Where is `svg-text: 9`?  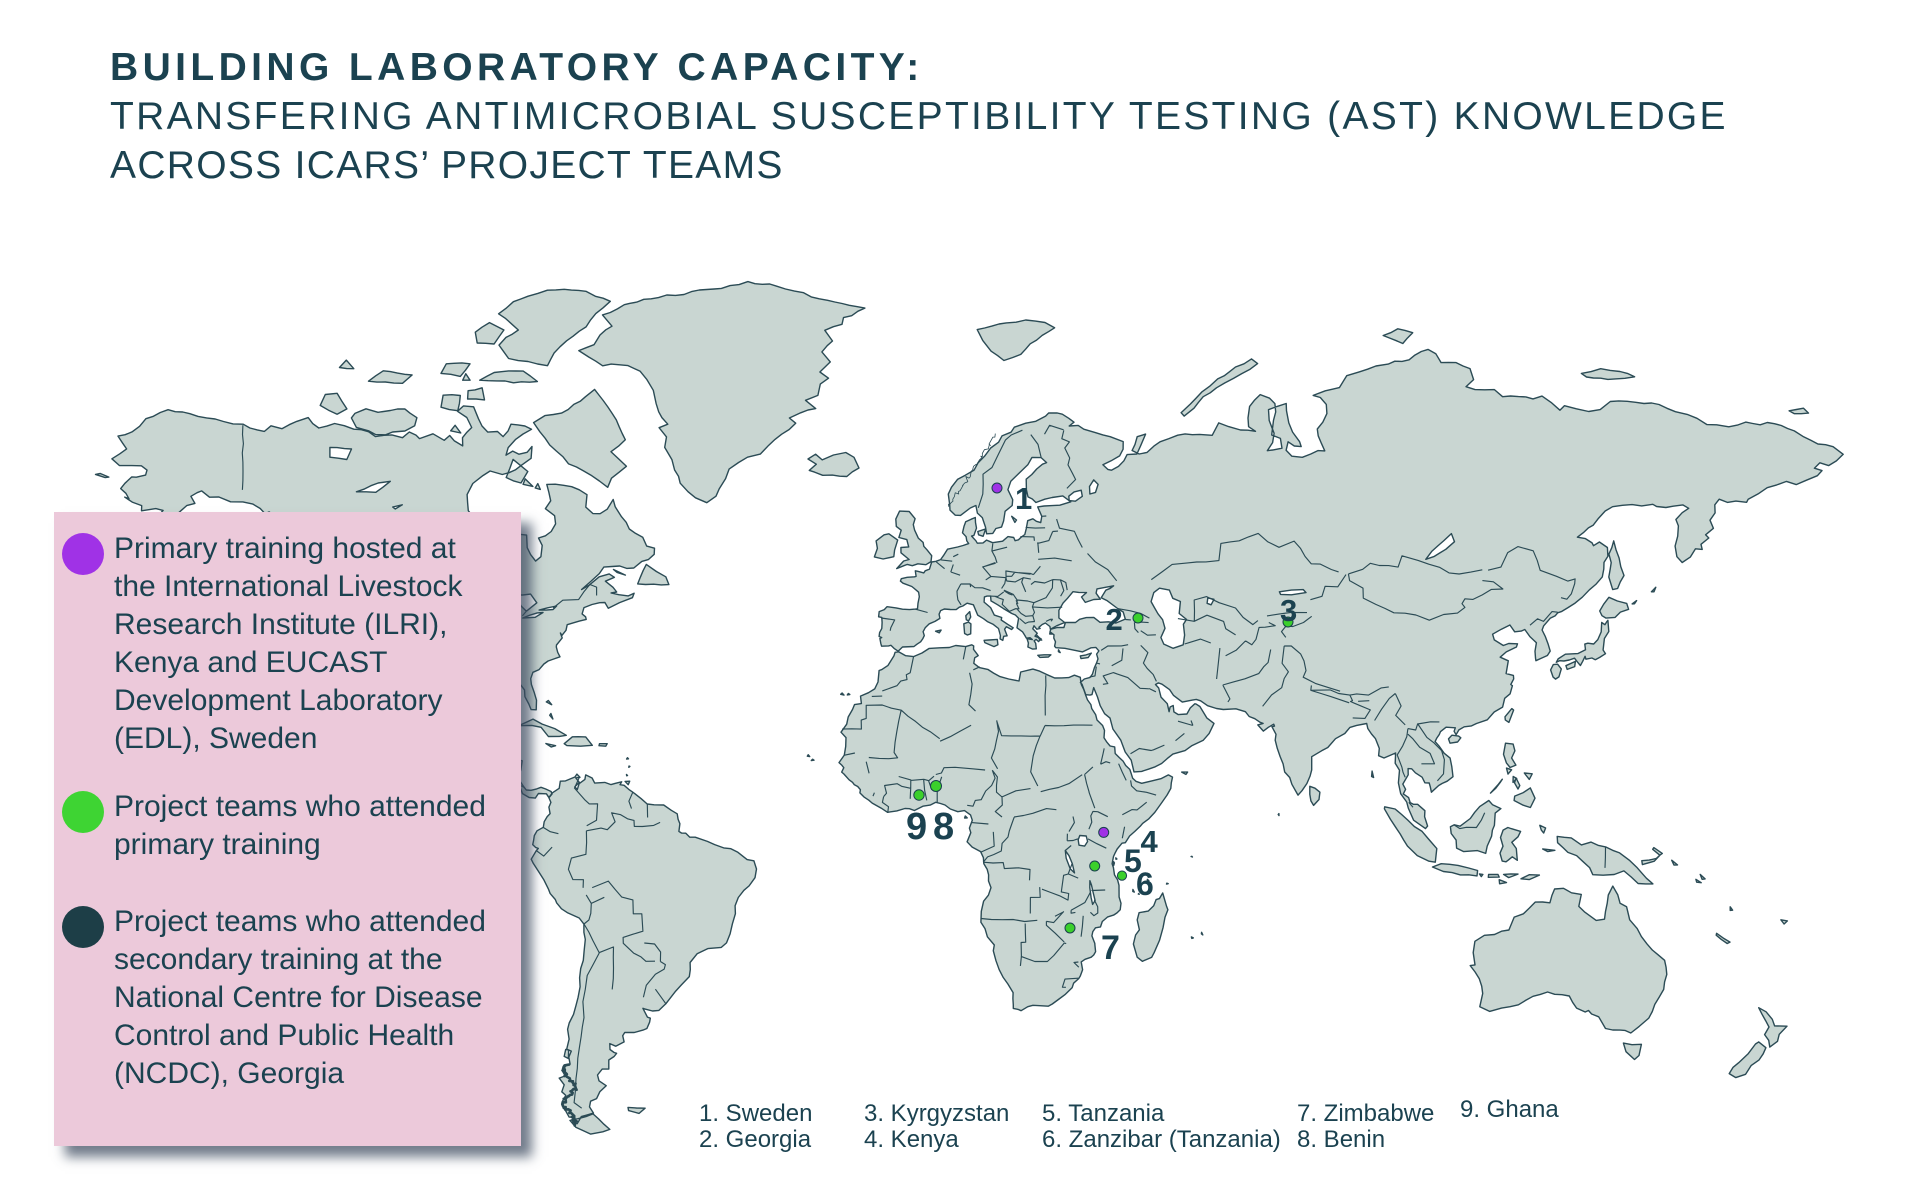
svg-text: 9 is located at coordinates (916, 827).